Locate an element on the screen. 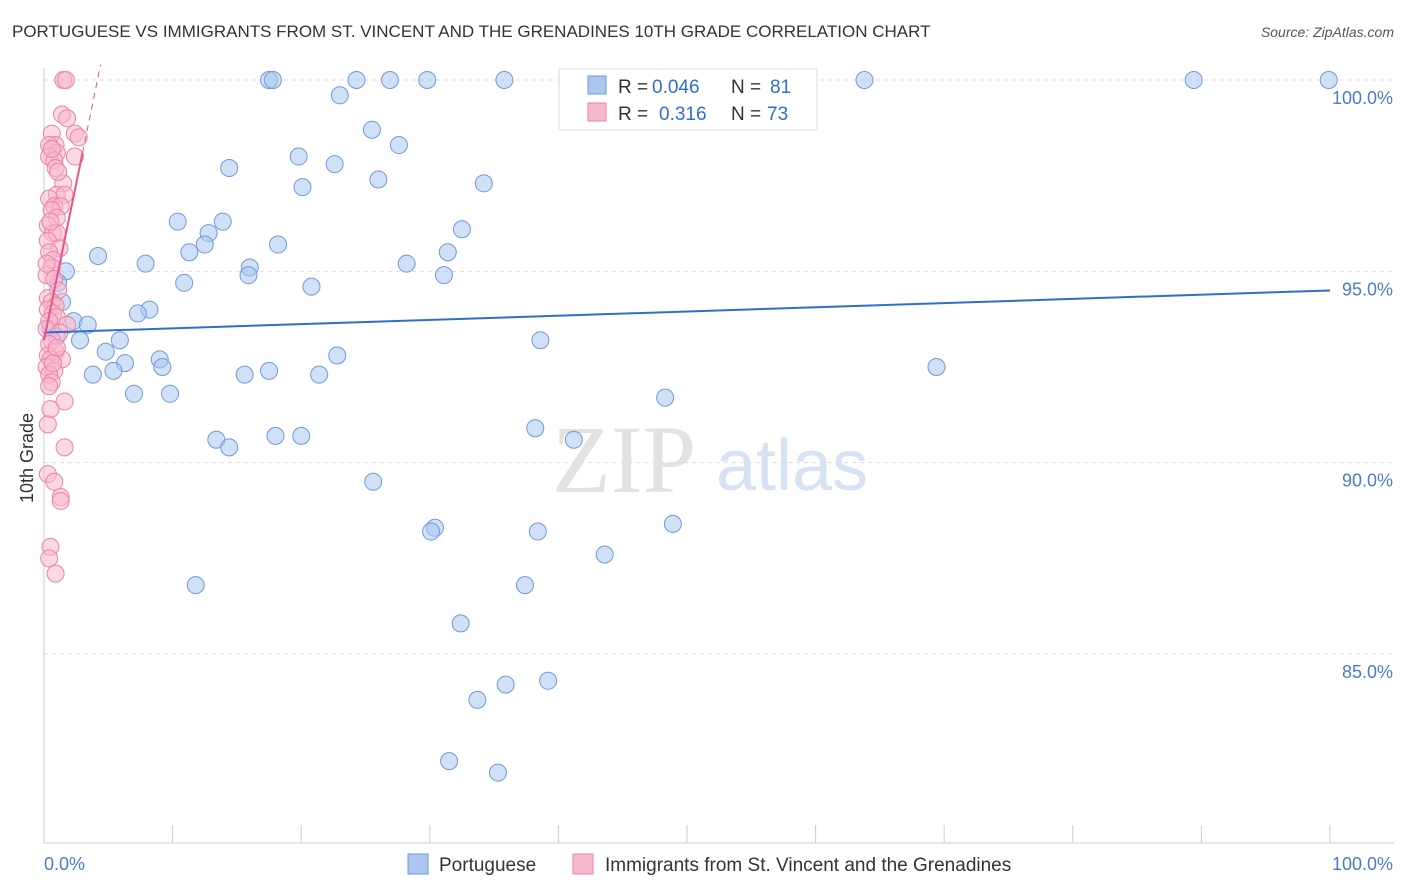 Image resolution: width=1406 pixels, height=892 pixels. y-tick-label: 100.0% is located at coordinates (1362, 98).